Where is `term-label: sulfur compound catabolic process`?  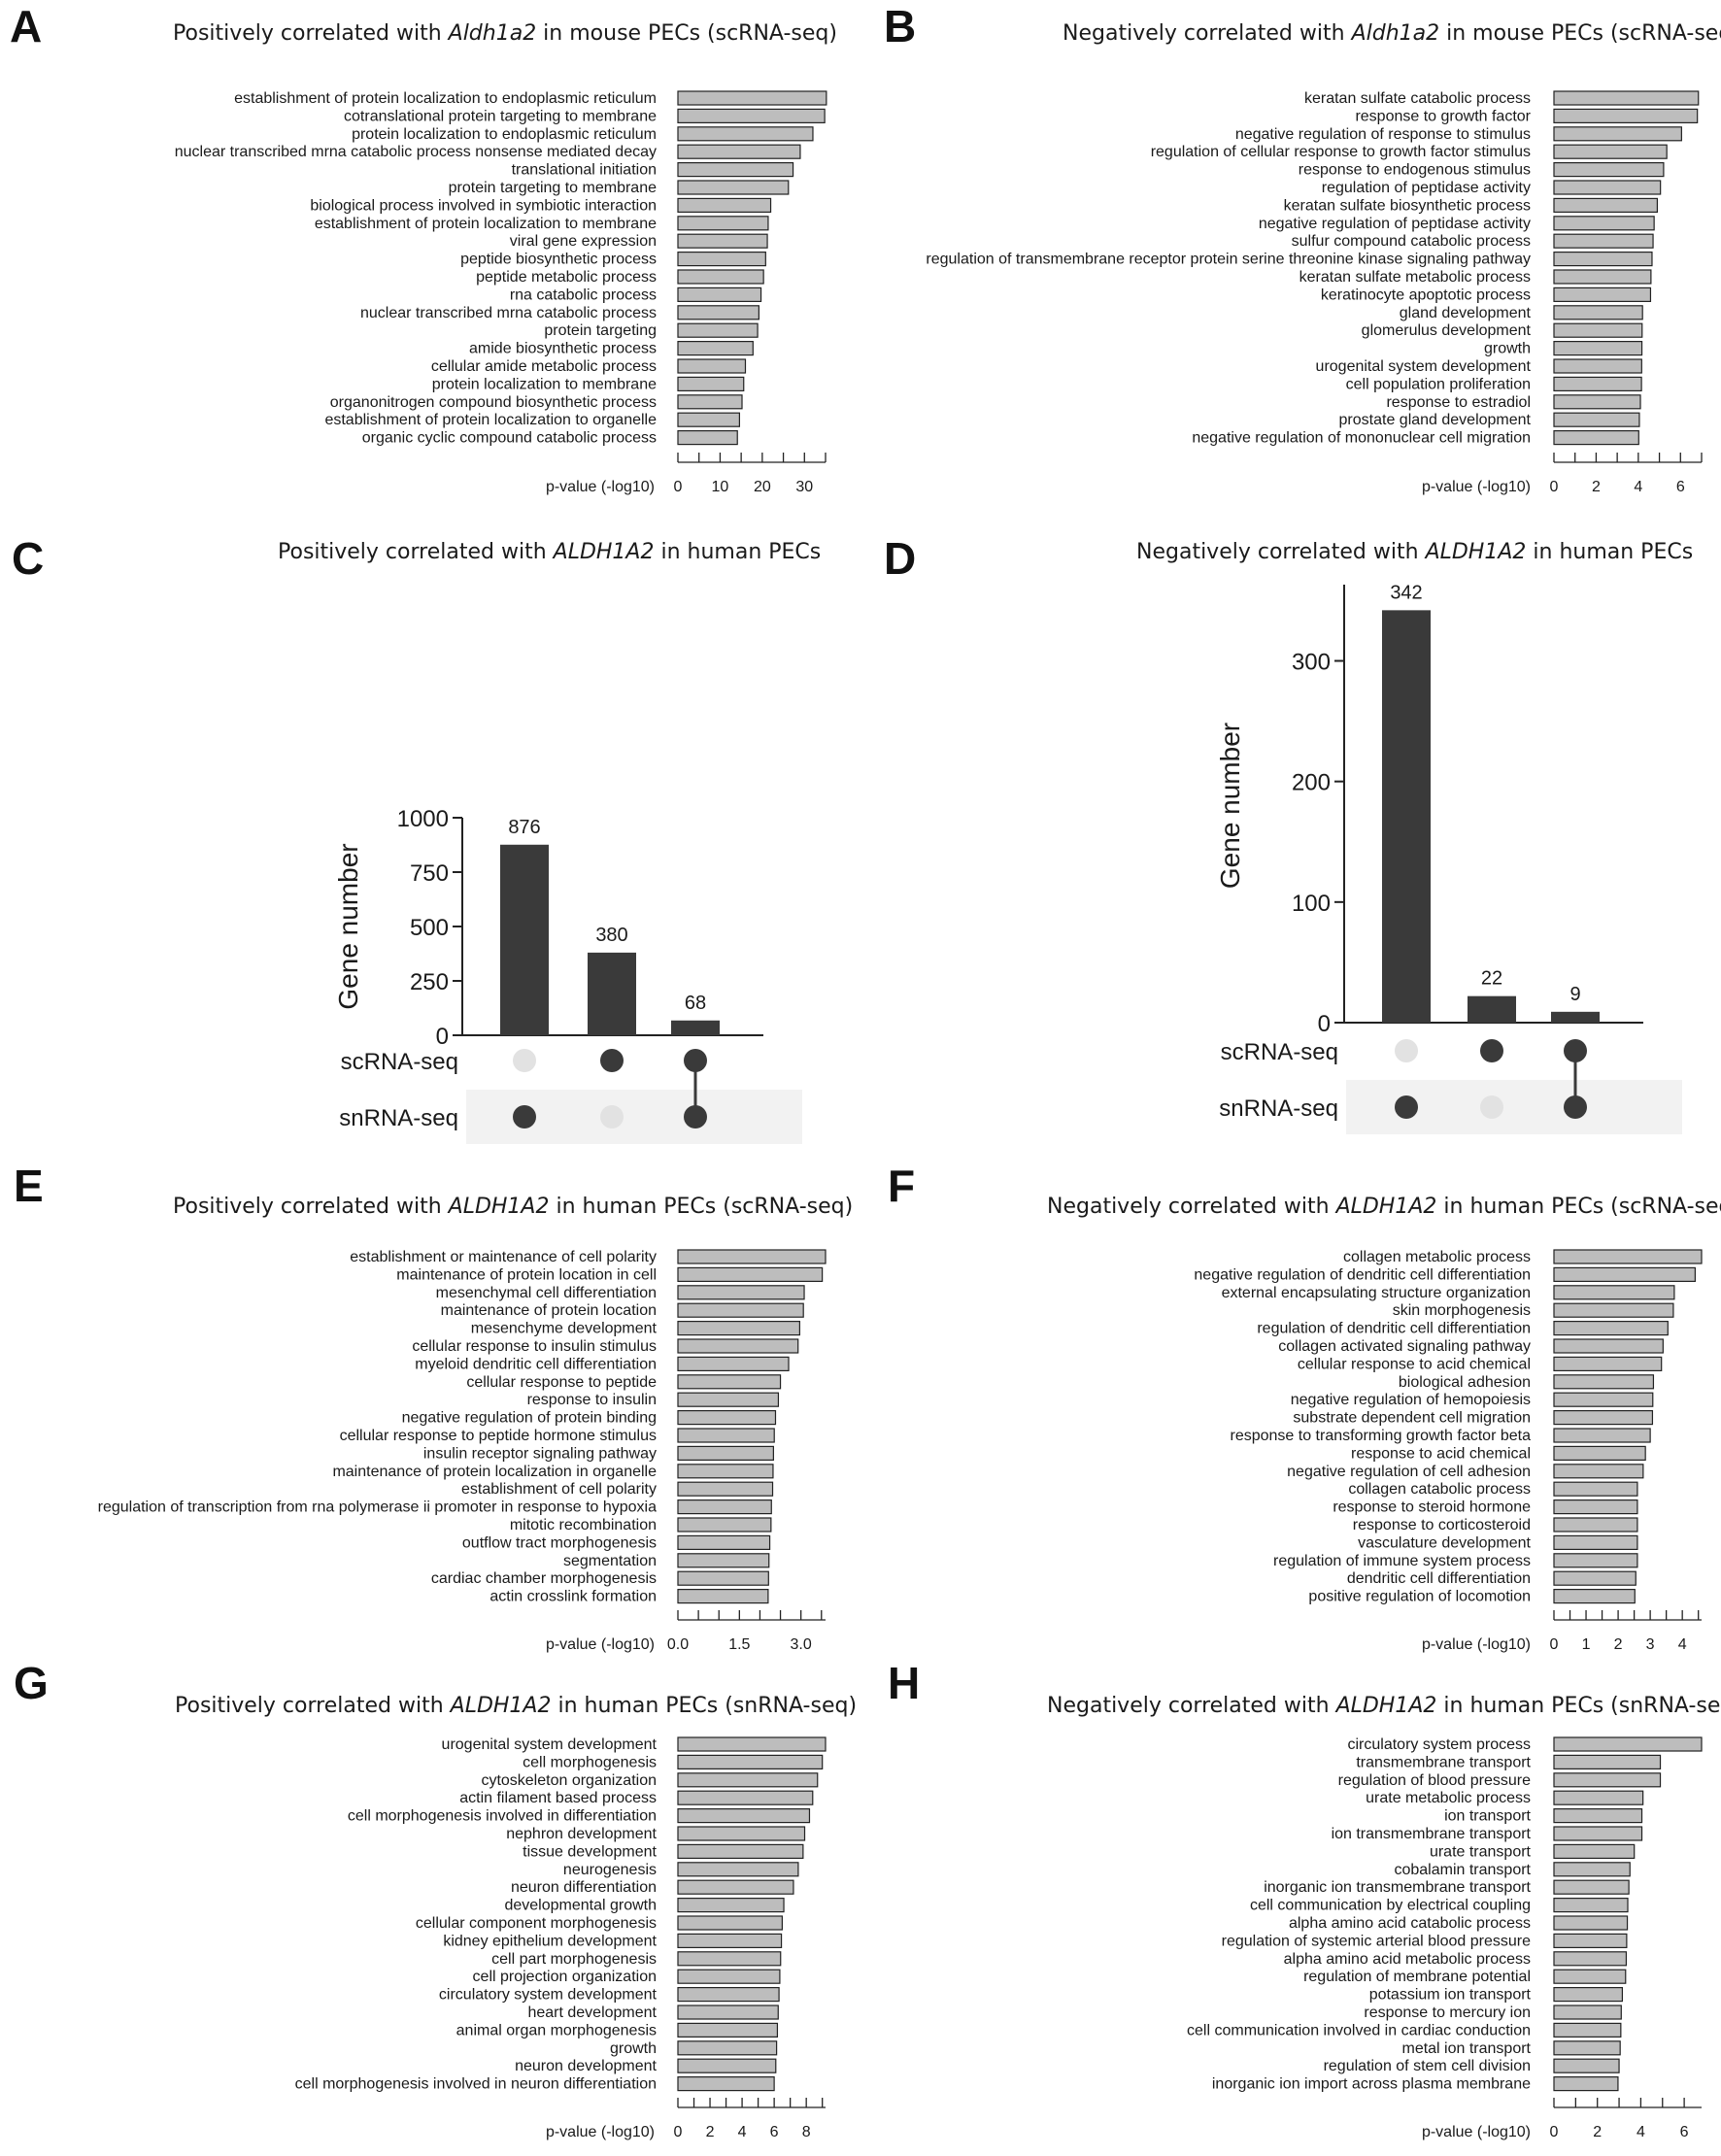
term-label: sulfur compound catabolic process is located at coordinates (1411, 241).